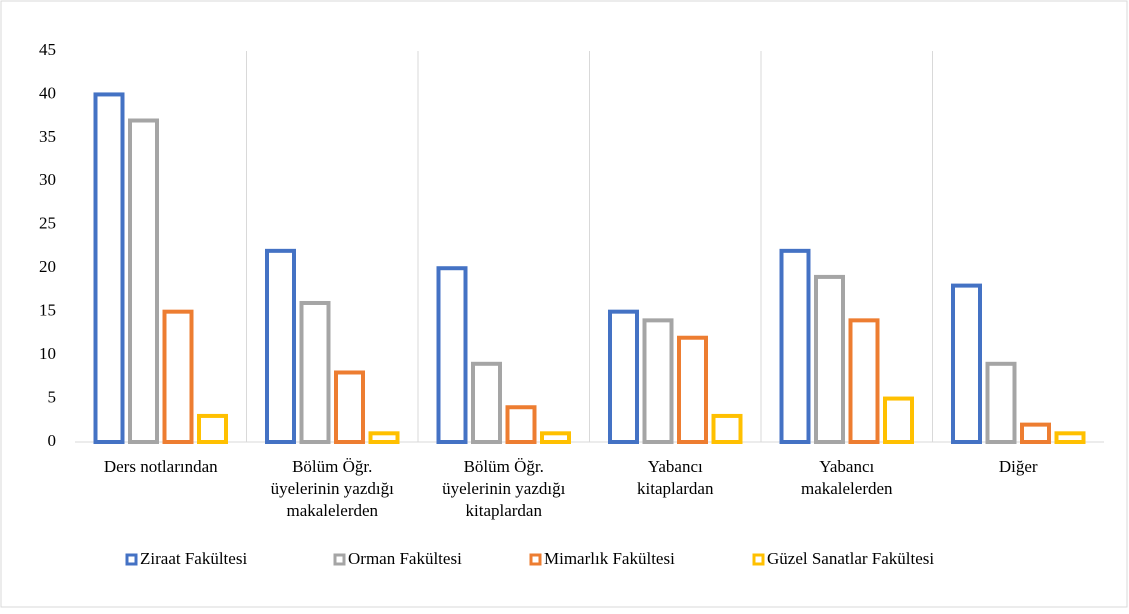  Describe the element at coordinates (609, 558) in the screenshot. I see `legend-label: Mimarlık Fakültesi` at that location.